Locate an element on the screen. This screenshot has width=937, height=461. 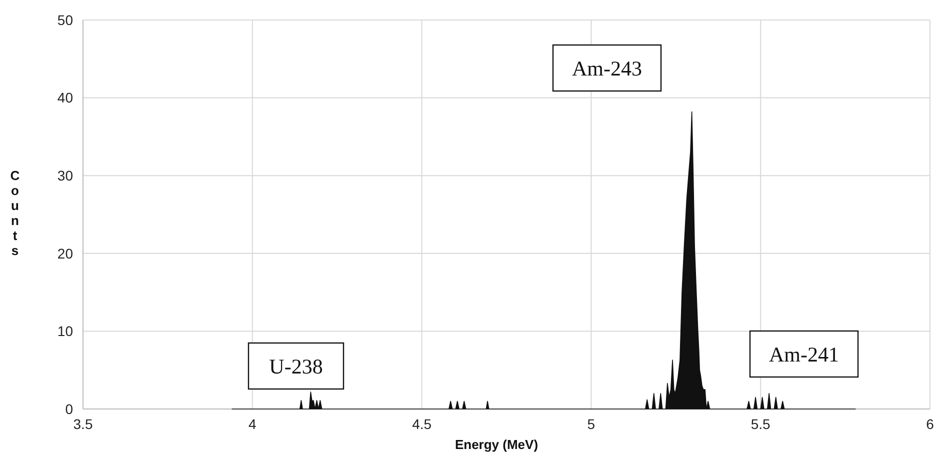
annotation: U-238 is located at coordinates (296, 366).